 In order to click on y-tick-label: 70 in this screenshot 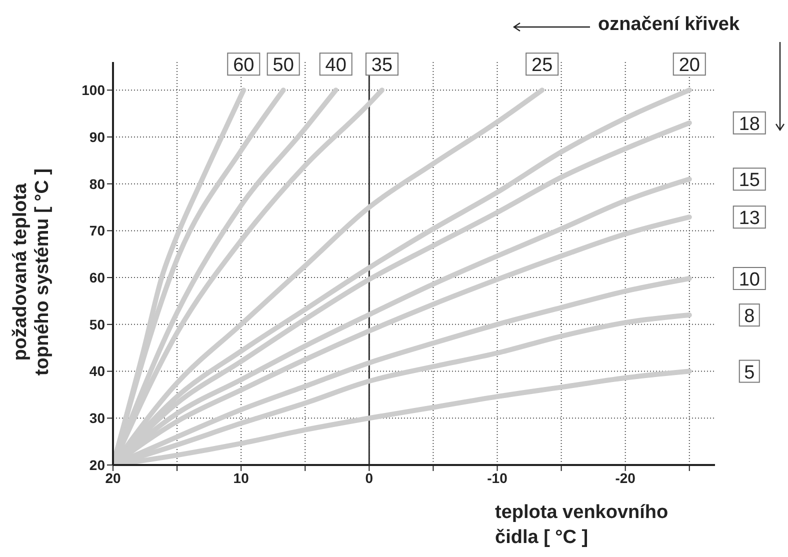, I will do `click(97, 230)`.